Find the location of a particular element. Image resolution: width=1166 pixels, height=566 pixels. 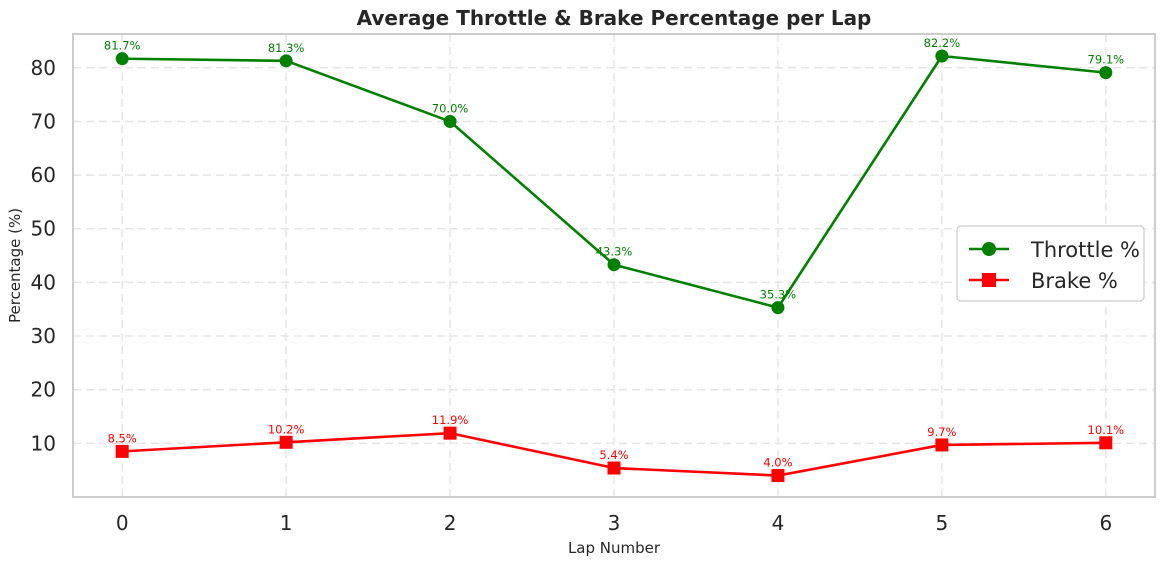

x-tick-label: 4 is located at coordinates (778, 523).